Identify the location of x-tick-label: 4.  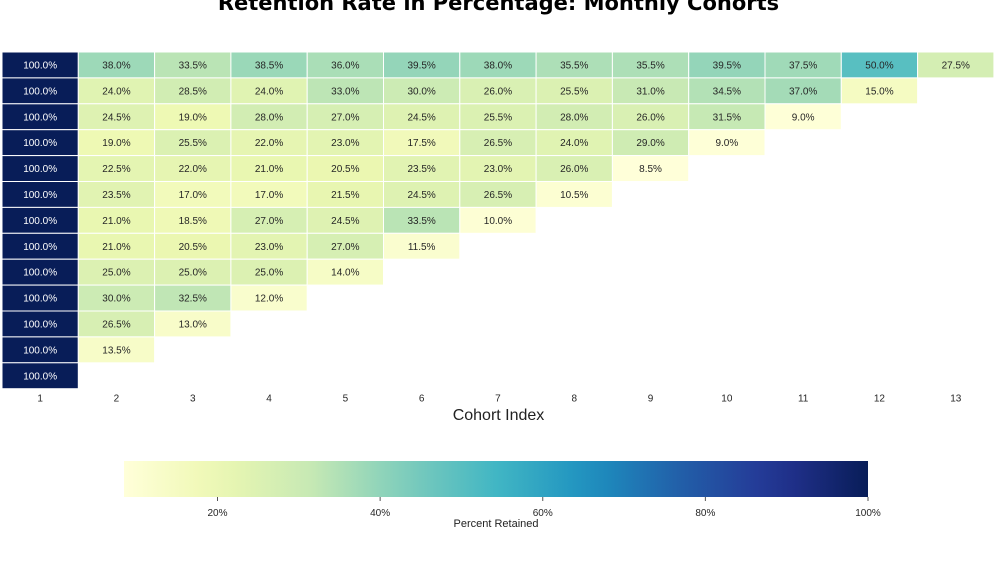
(269, 399).